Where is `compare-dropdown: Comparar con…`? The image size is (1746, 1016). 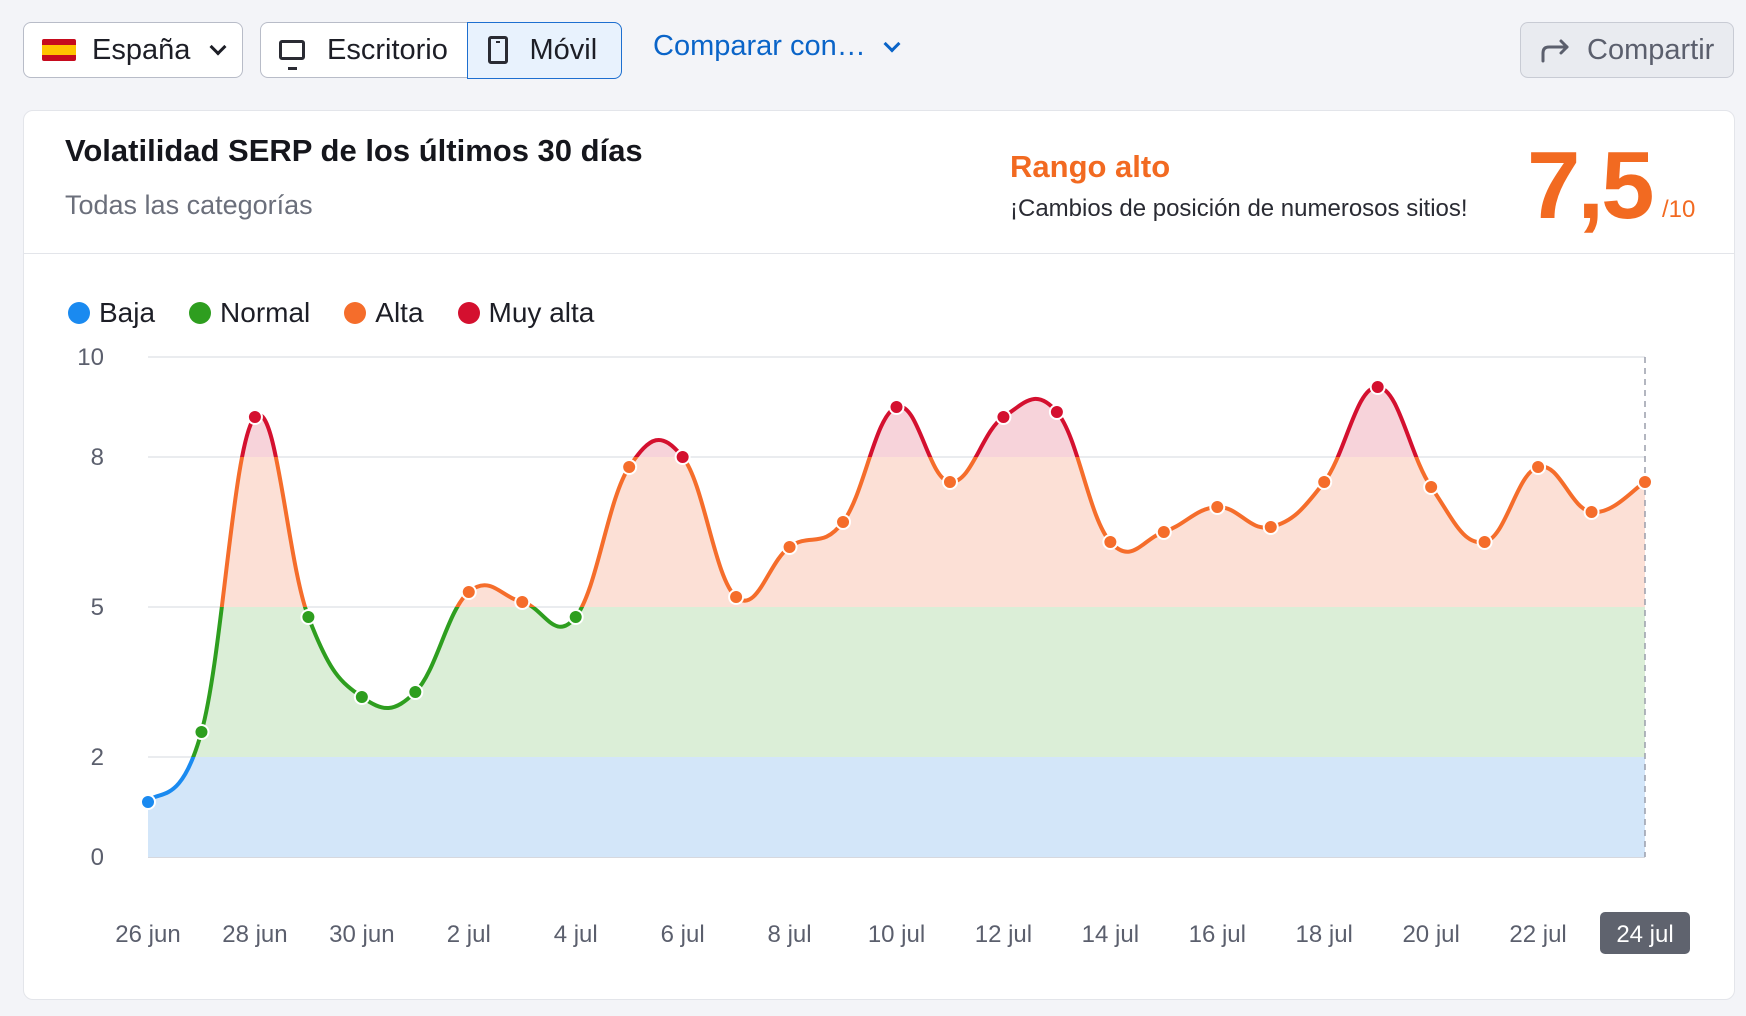 compare-dropdown: Comparar con… is located at coordinates (777, 46).